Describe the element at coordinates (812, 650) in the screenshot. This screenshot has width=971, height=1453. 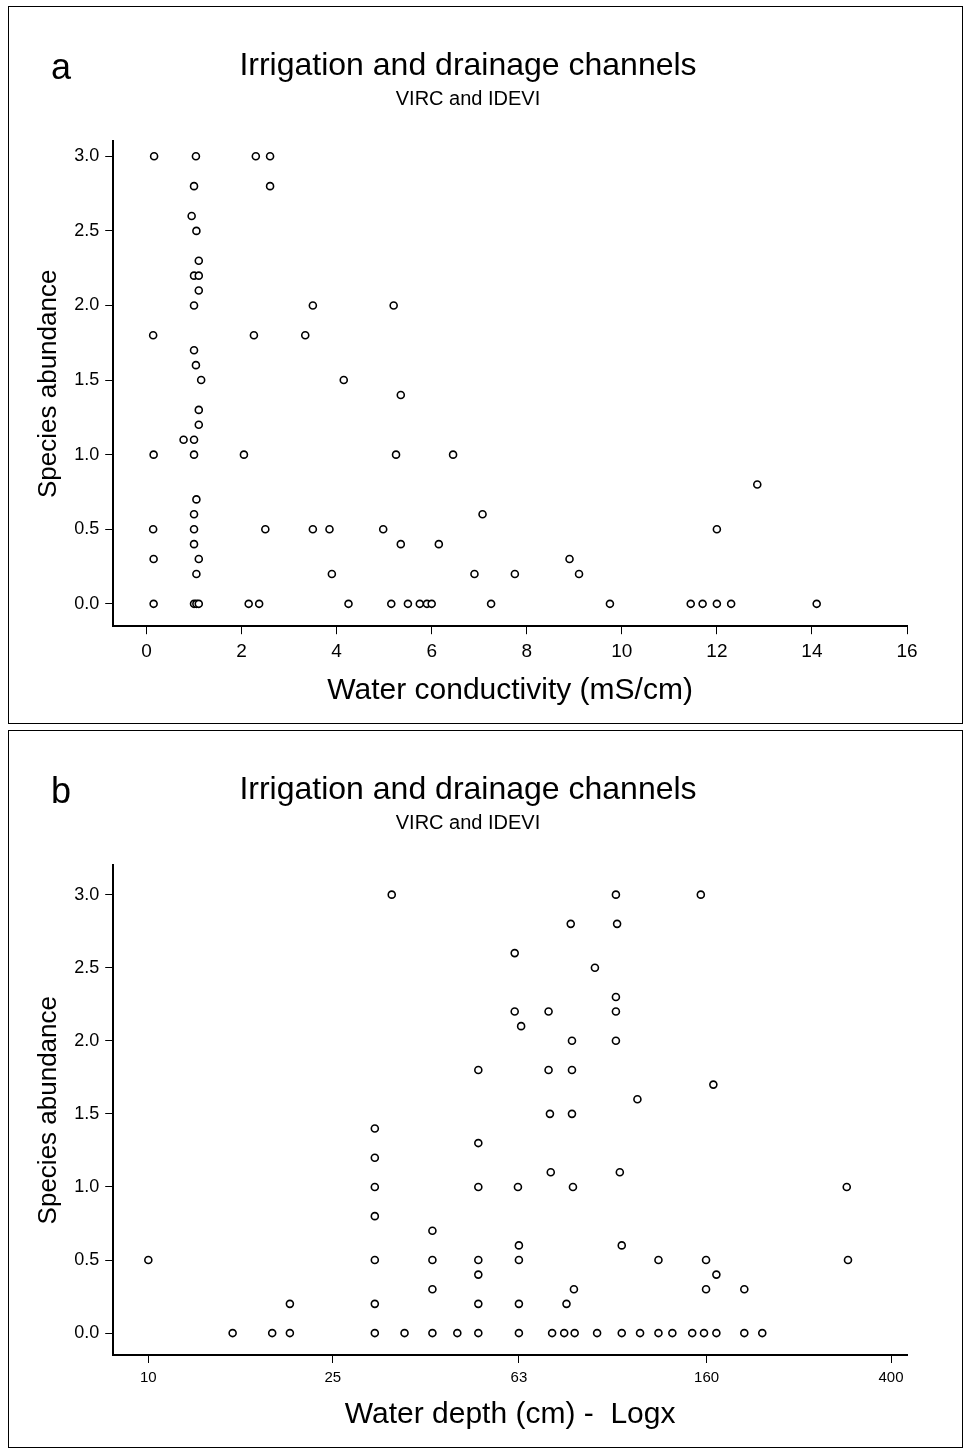
I see `x-tick-label: 14` at that location.